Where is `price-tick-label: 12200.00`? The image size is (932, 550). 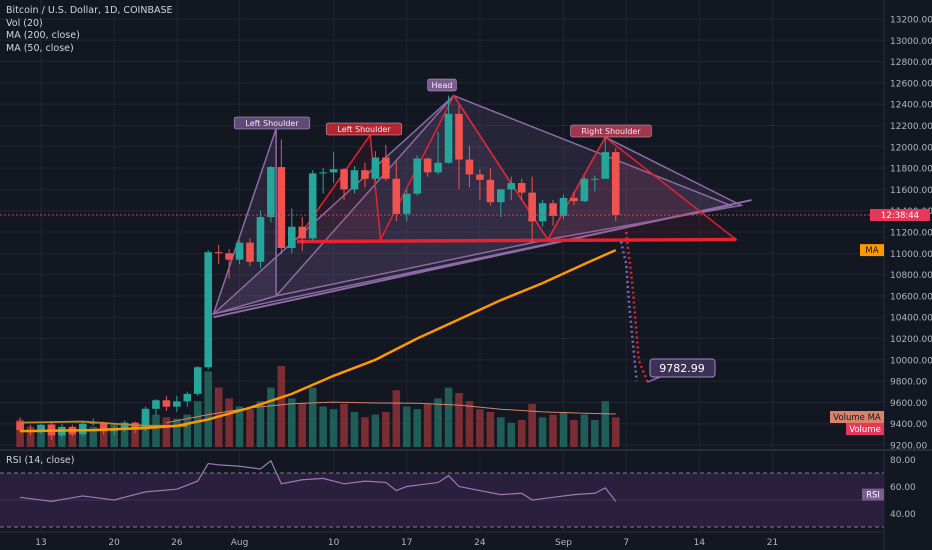 price-tick-label: 12200.00 is located at coordinates (911, 127).